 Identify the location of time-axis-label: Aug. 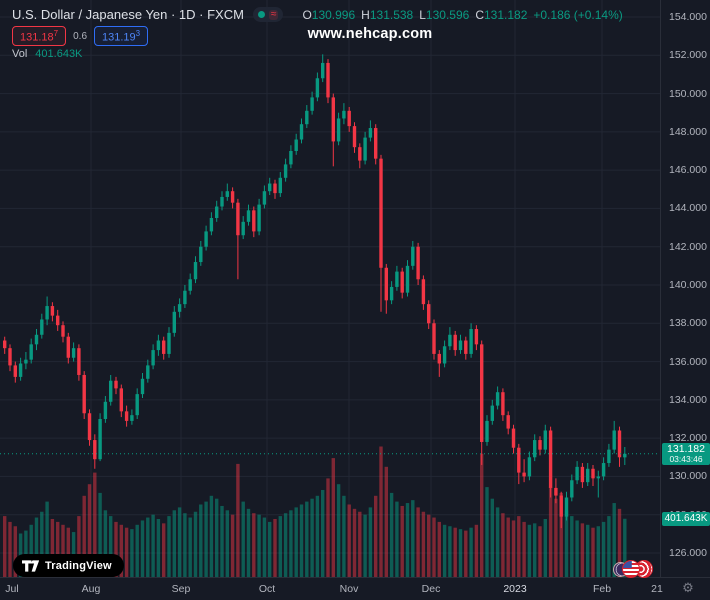
(91, 589).